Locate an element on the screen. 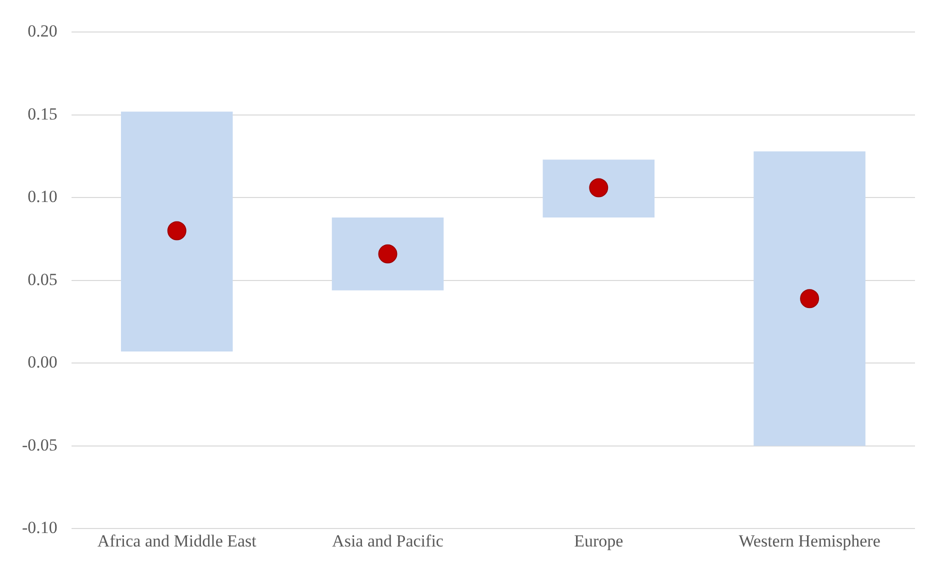  x-tick-label: Africa and Middle East is located at coordinates (177, 540).